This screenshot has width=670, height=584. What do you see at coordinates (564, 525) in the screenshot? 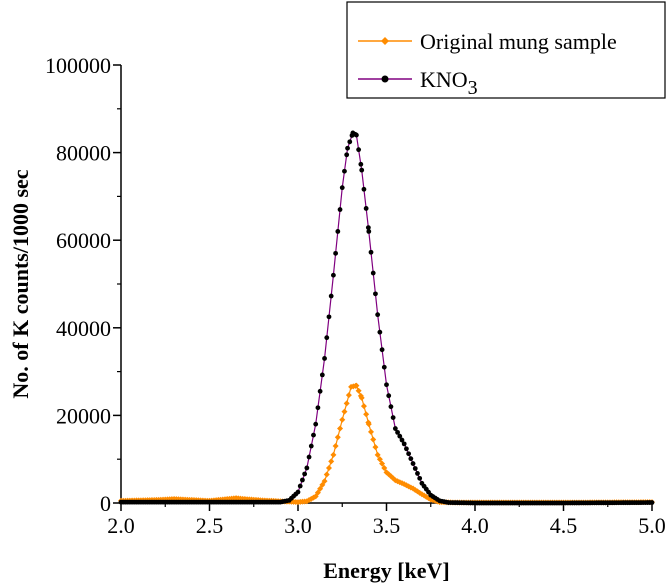
I see `x-tick-label: 4.5` at bounding box center [564, 525].